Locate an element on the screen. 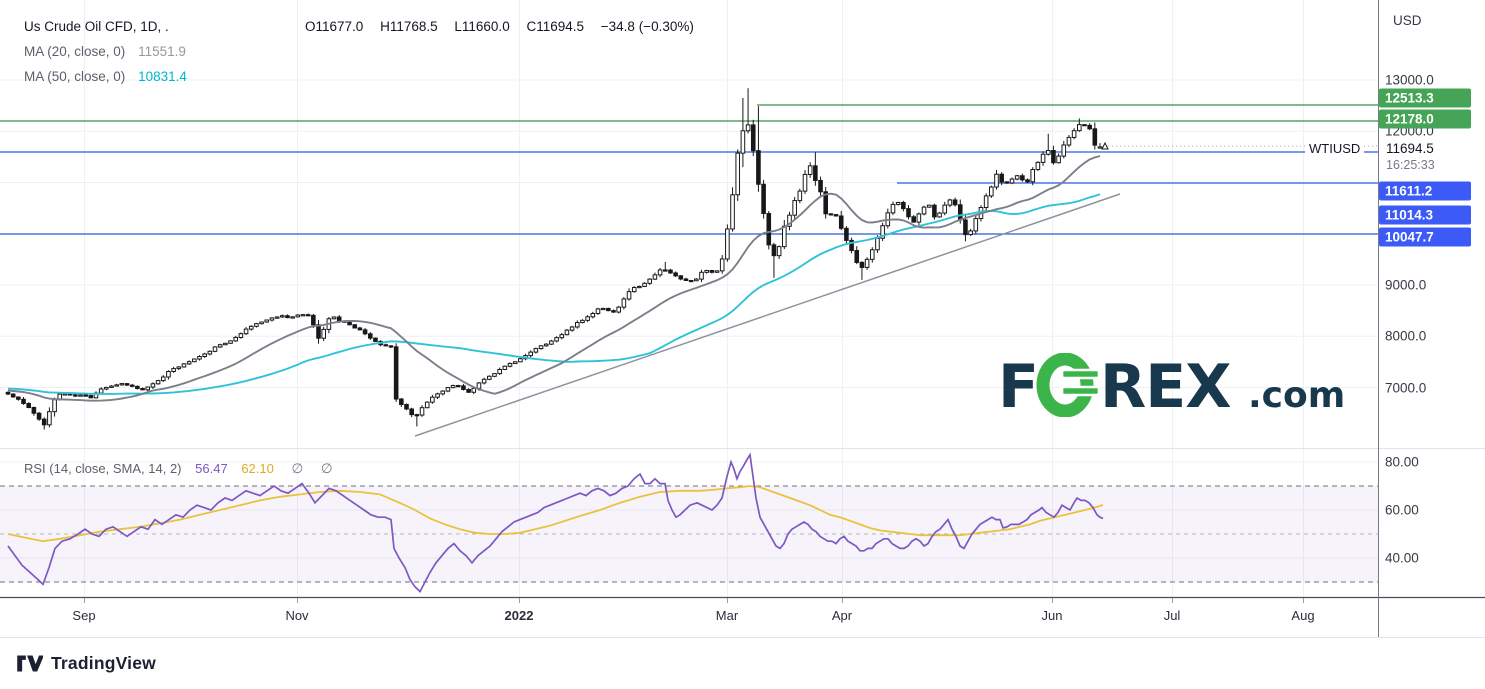 The width and height of the screenshot is (1485, 689). forex-logo-rex: REX is located at coordinates (1165, 385).